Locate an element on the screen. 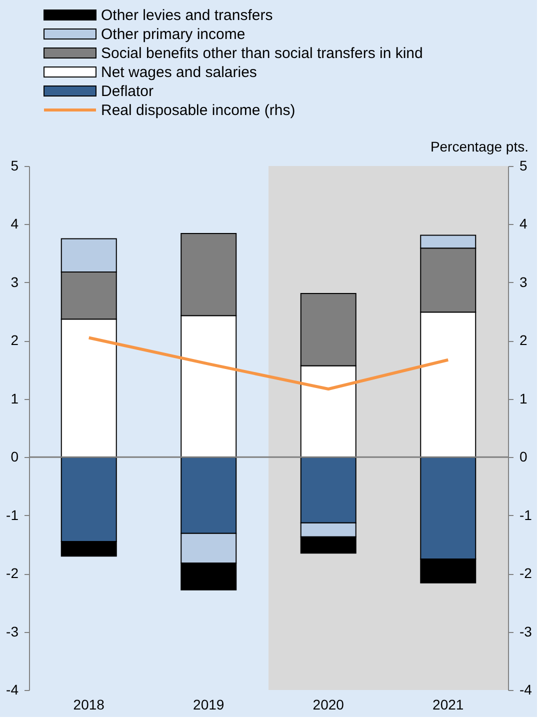 This screenshot has width=553, height=728. y2-tick-label: -2 is located at coordinates (526, 573).